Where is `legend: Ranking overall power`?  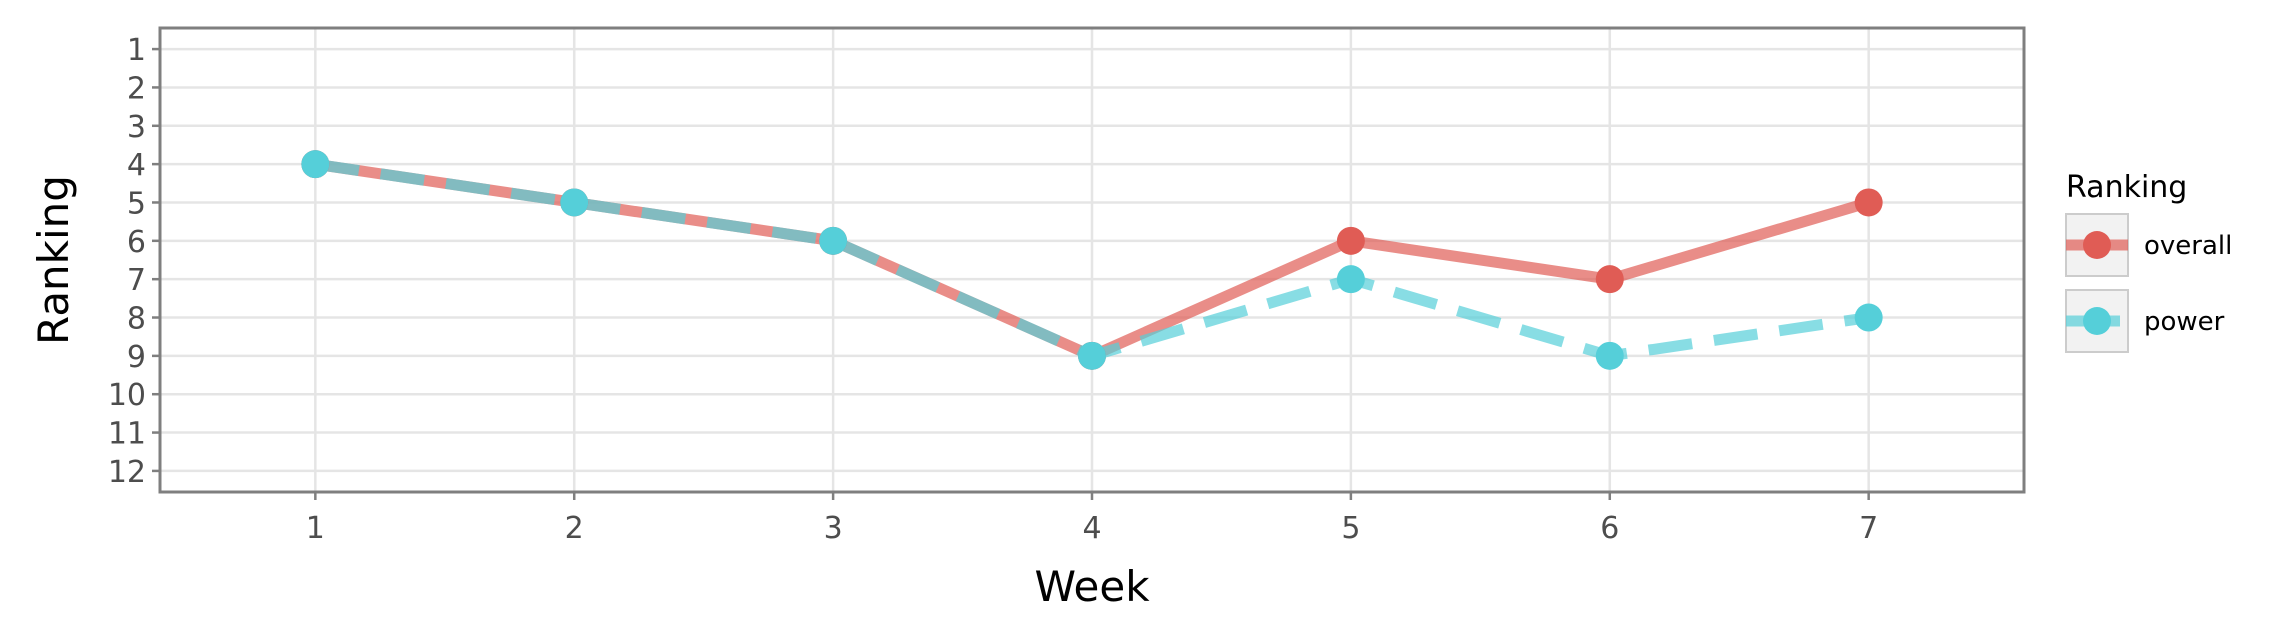 legend: Ranking overall power is located at coordinates (2148, 261).